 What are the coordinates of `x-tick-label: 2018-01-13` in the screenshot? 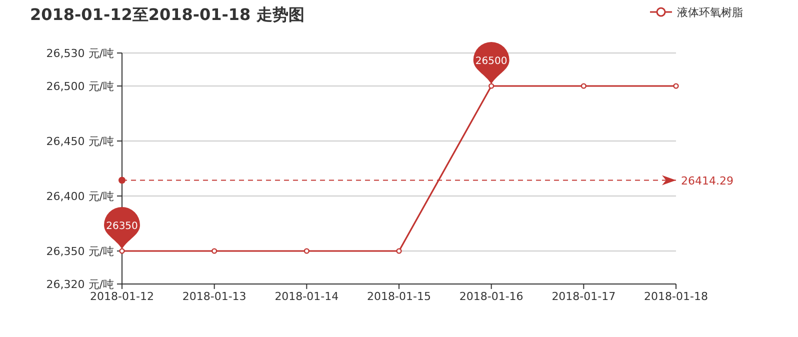 It's located at (214, 296).